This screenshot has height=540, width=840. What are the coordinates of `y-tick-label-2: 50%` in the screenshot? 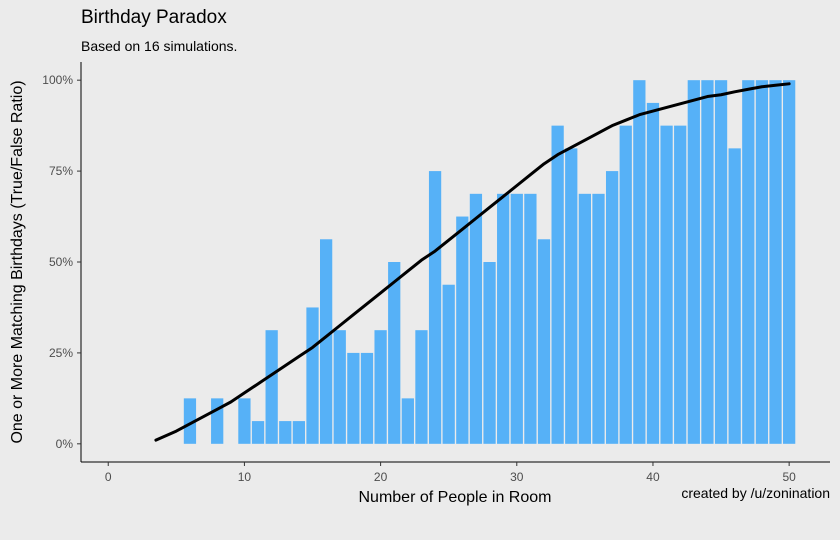 It's located at (61, 262).